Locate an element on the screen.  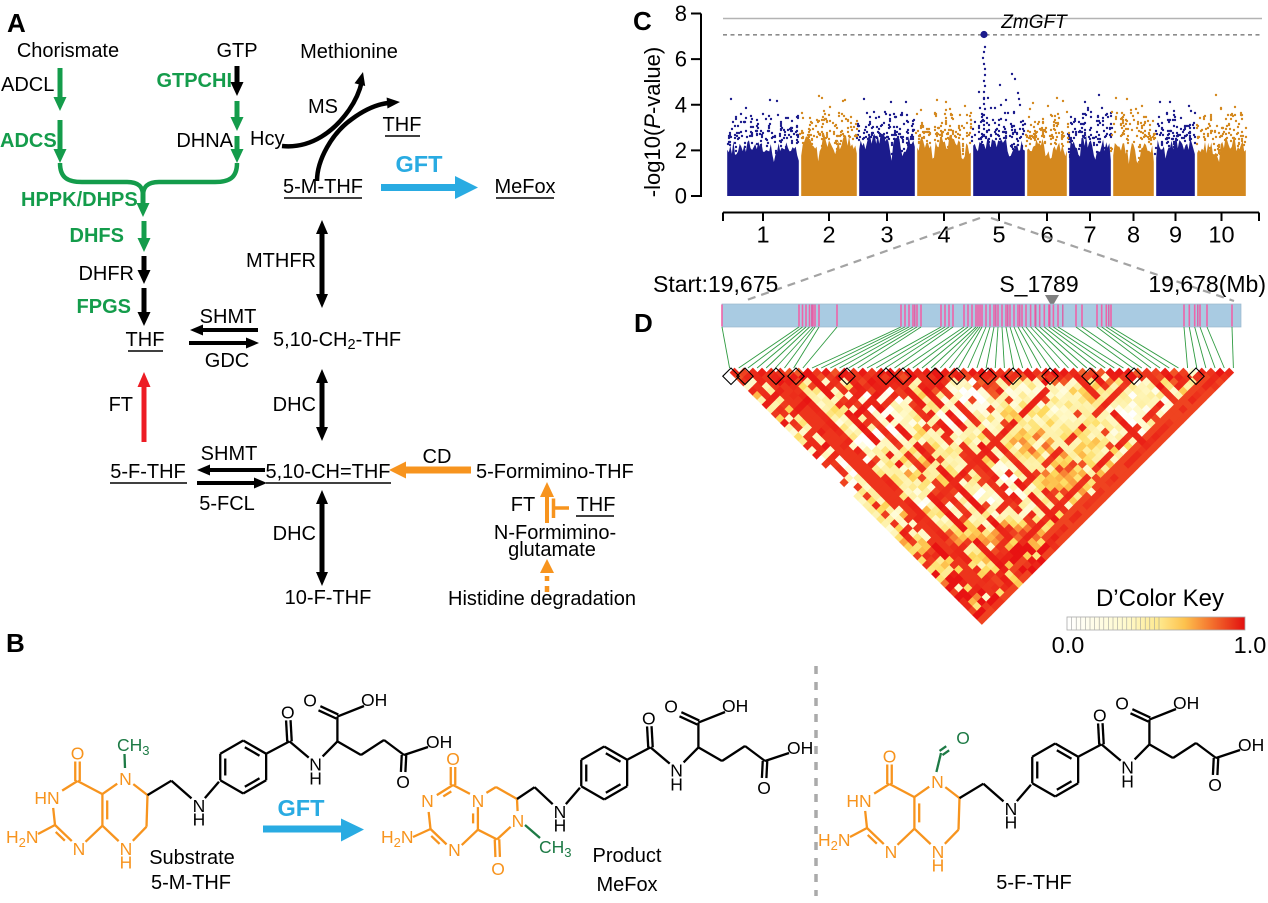
svg-text: D’Color Key is located at coordinates (1160, 598).